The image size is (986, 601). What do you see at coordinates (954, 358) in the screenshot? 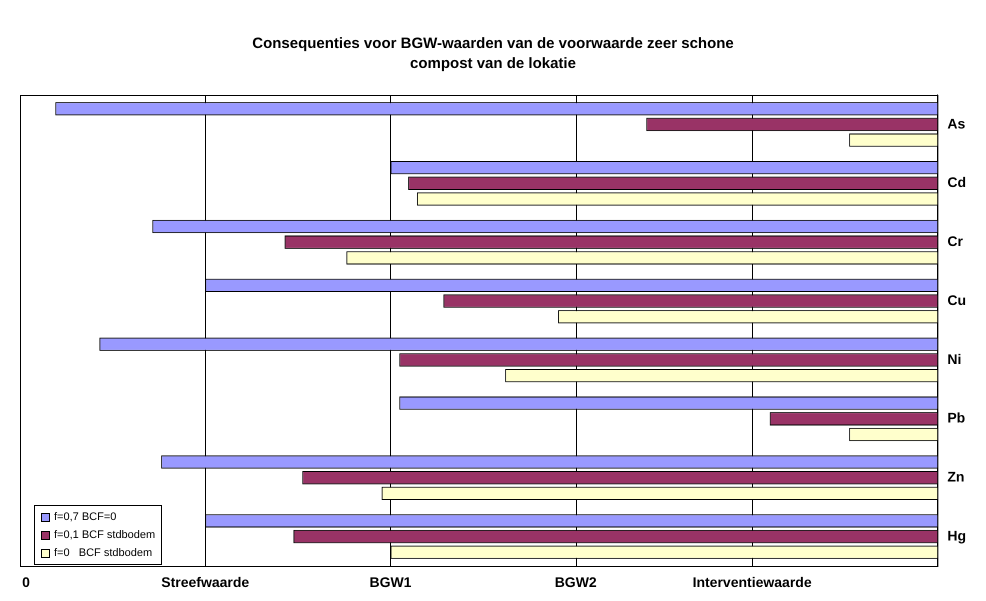
I see `y-tick-label: Ni` at bounding box center [954, 358].